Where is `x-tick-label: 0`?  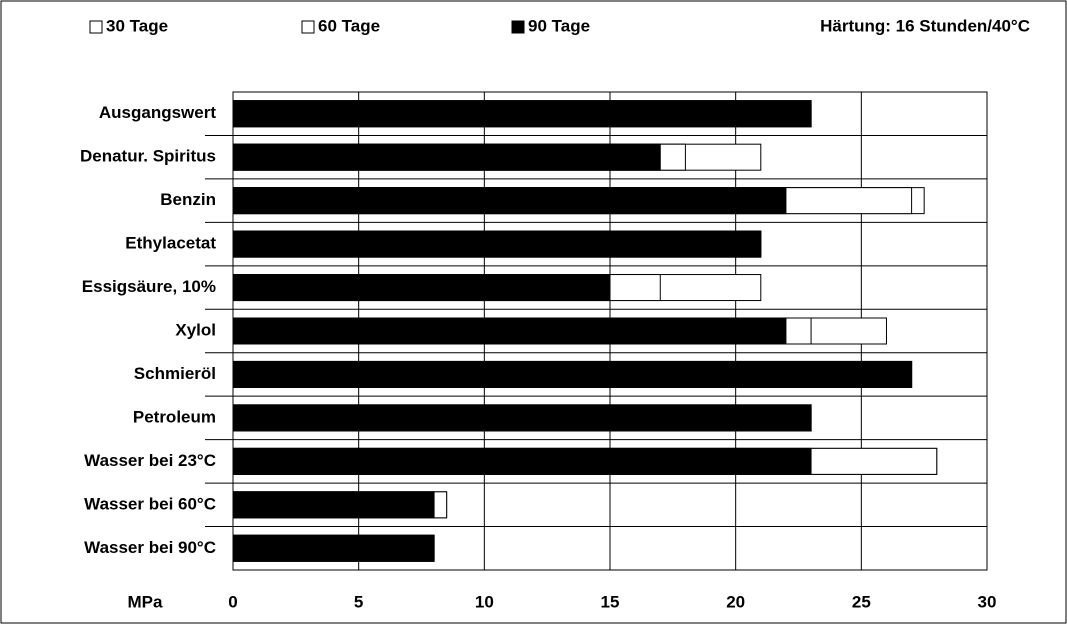
x-tick-label: 0 is located at coordinates (232, 601).